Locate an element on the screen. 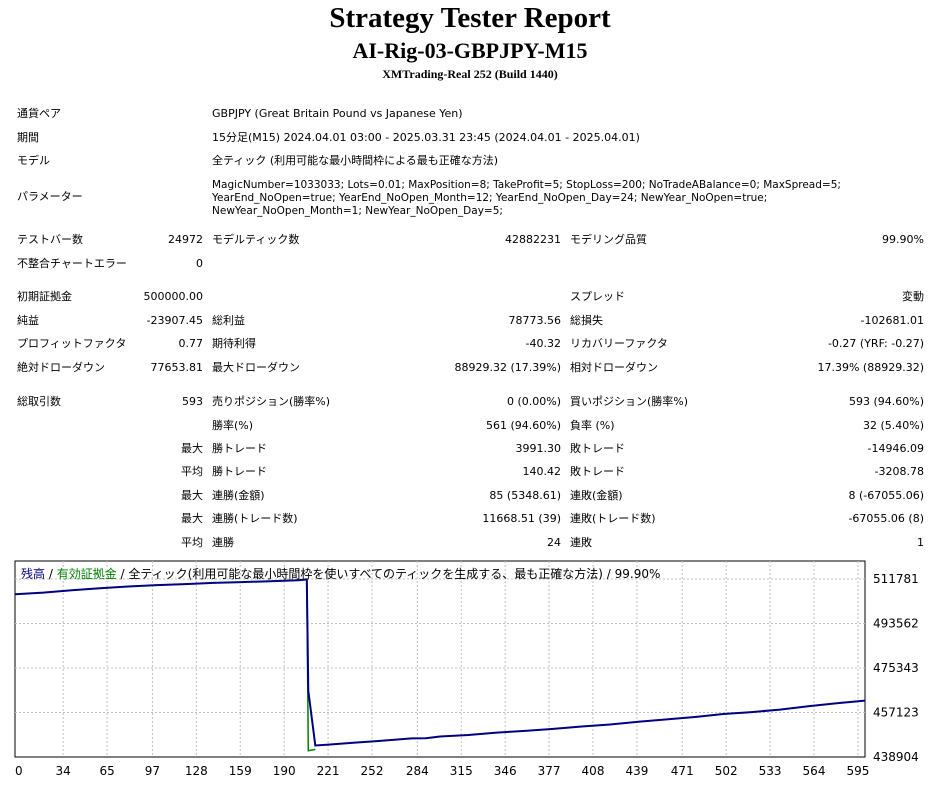 The image size is (940, 786). ticks-label: モデルティック数 is located at coordinates (256, 239).